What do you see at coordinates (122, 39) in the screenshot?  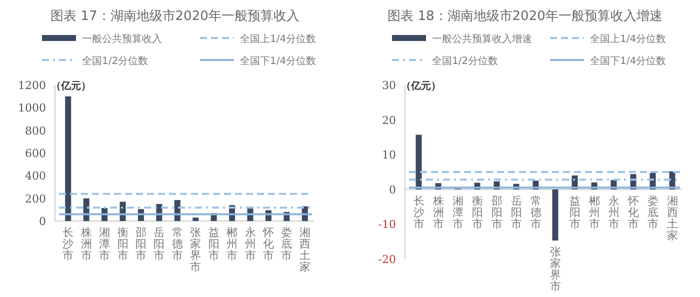 I see `legend-label: 一般公共预算收入` at bounding box center [122, 39].